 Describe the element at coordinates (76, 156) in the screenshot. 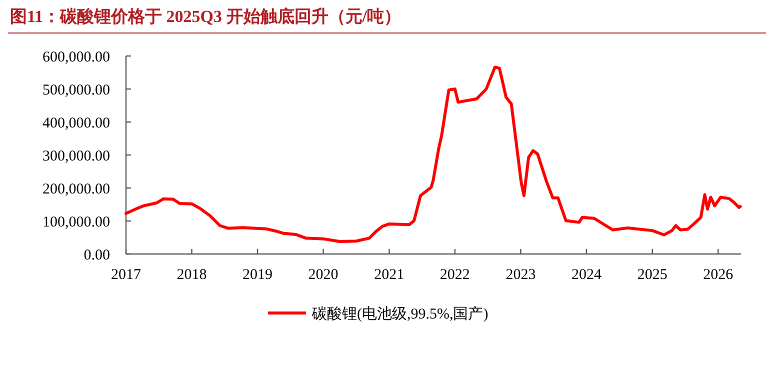

I see `y-tick-label: 300,000.00` at that location.